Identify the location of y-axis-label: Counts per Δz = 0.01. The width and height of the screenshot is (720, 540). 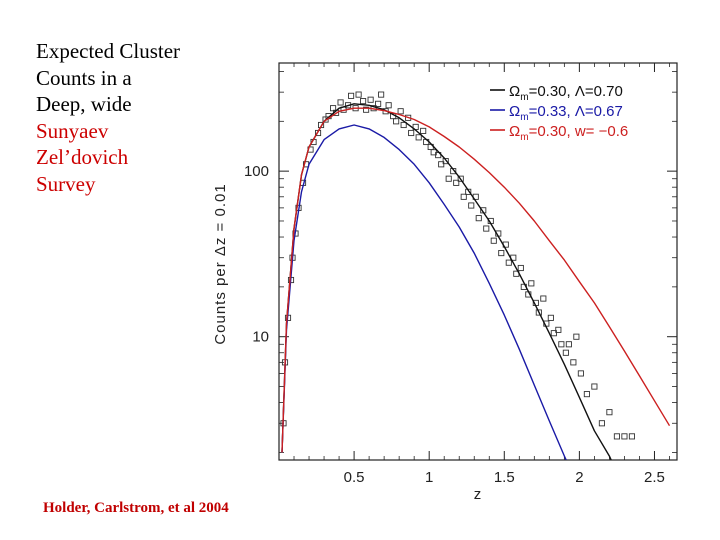
(220, 263).